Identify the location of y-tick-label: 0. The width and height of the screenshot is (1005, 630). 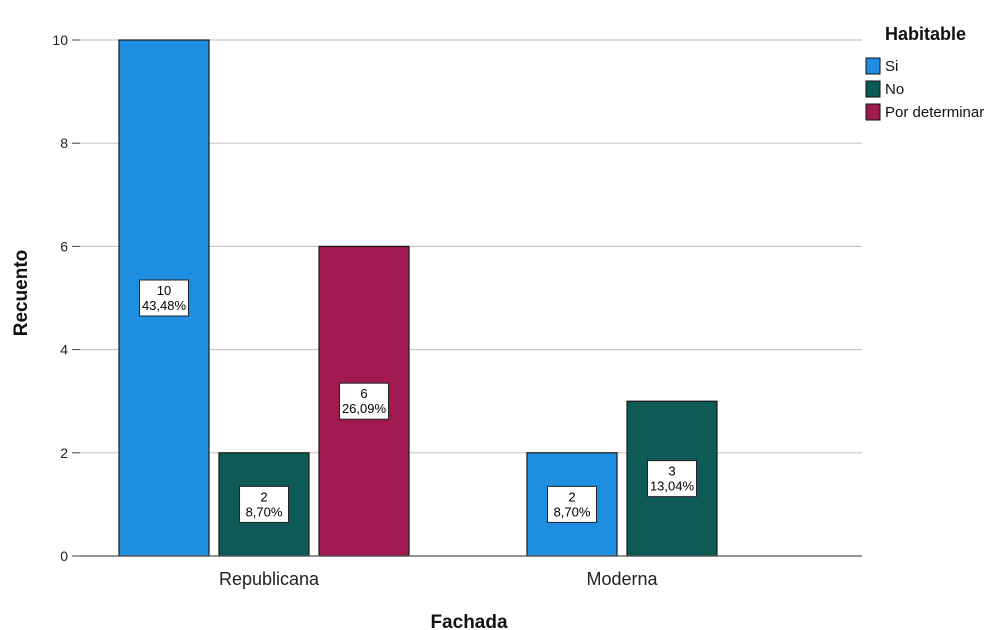
(64, 556).